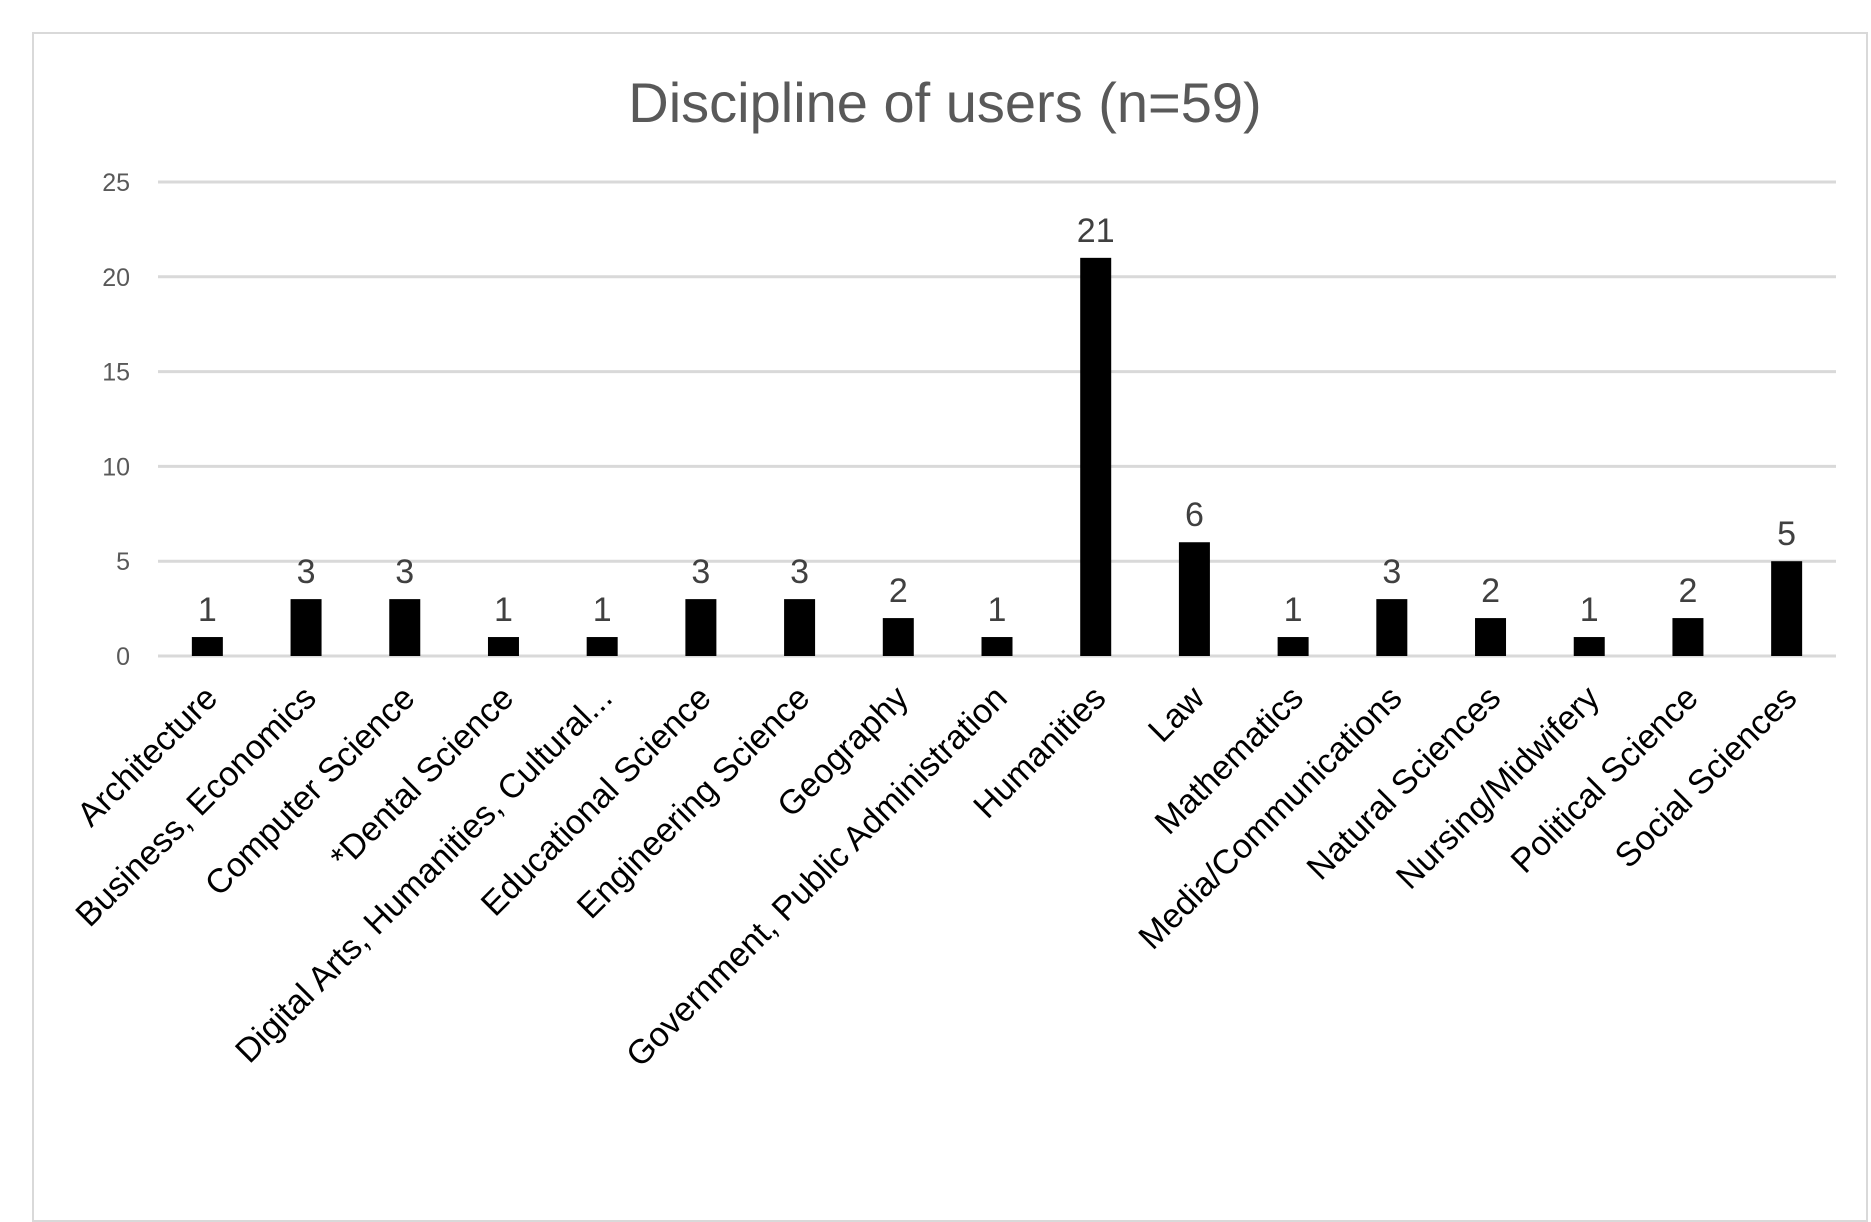  I want to click on data-label: 21, so click(1096, 231).